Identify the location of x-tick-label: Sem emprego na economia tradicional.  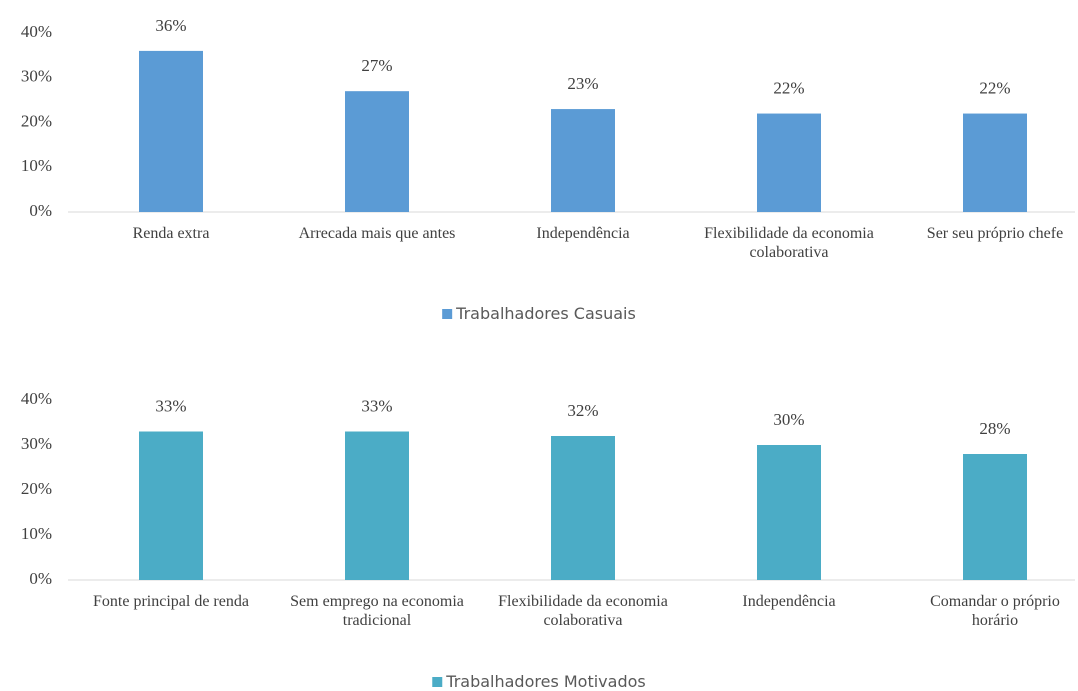
(377, 611).